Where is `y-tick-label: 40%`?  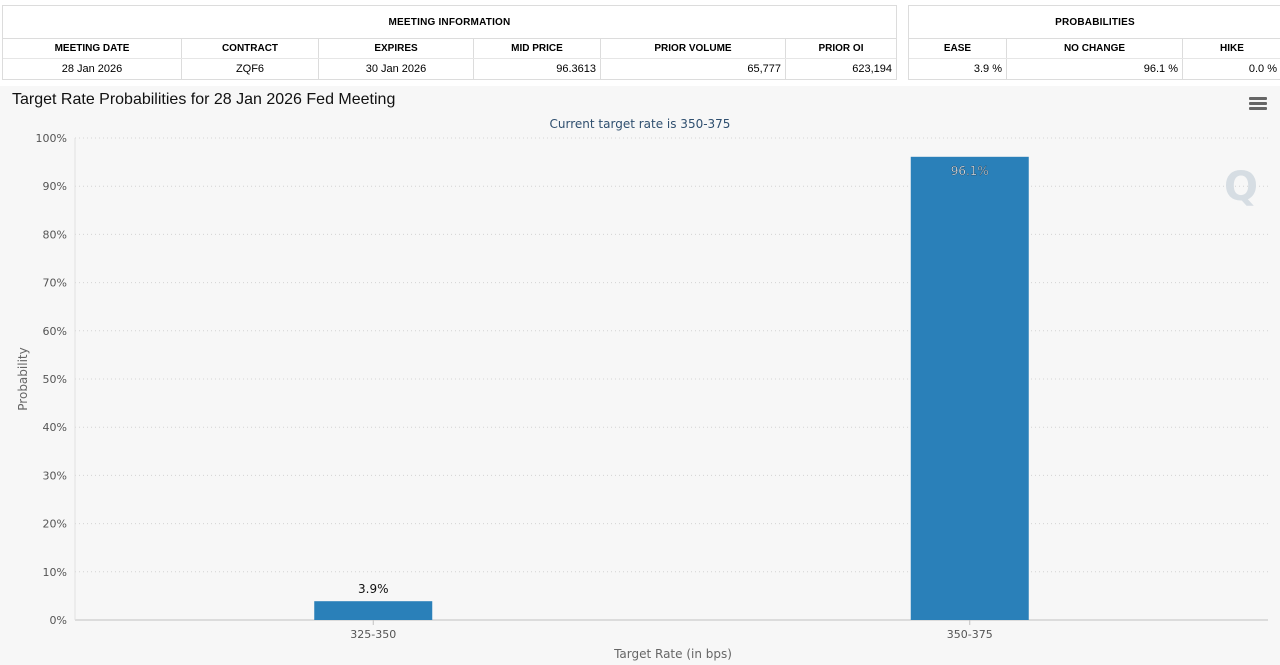 y-tick-label: 40% is located at coordinates (55, 427).